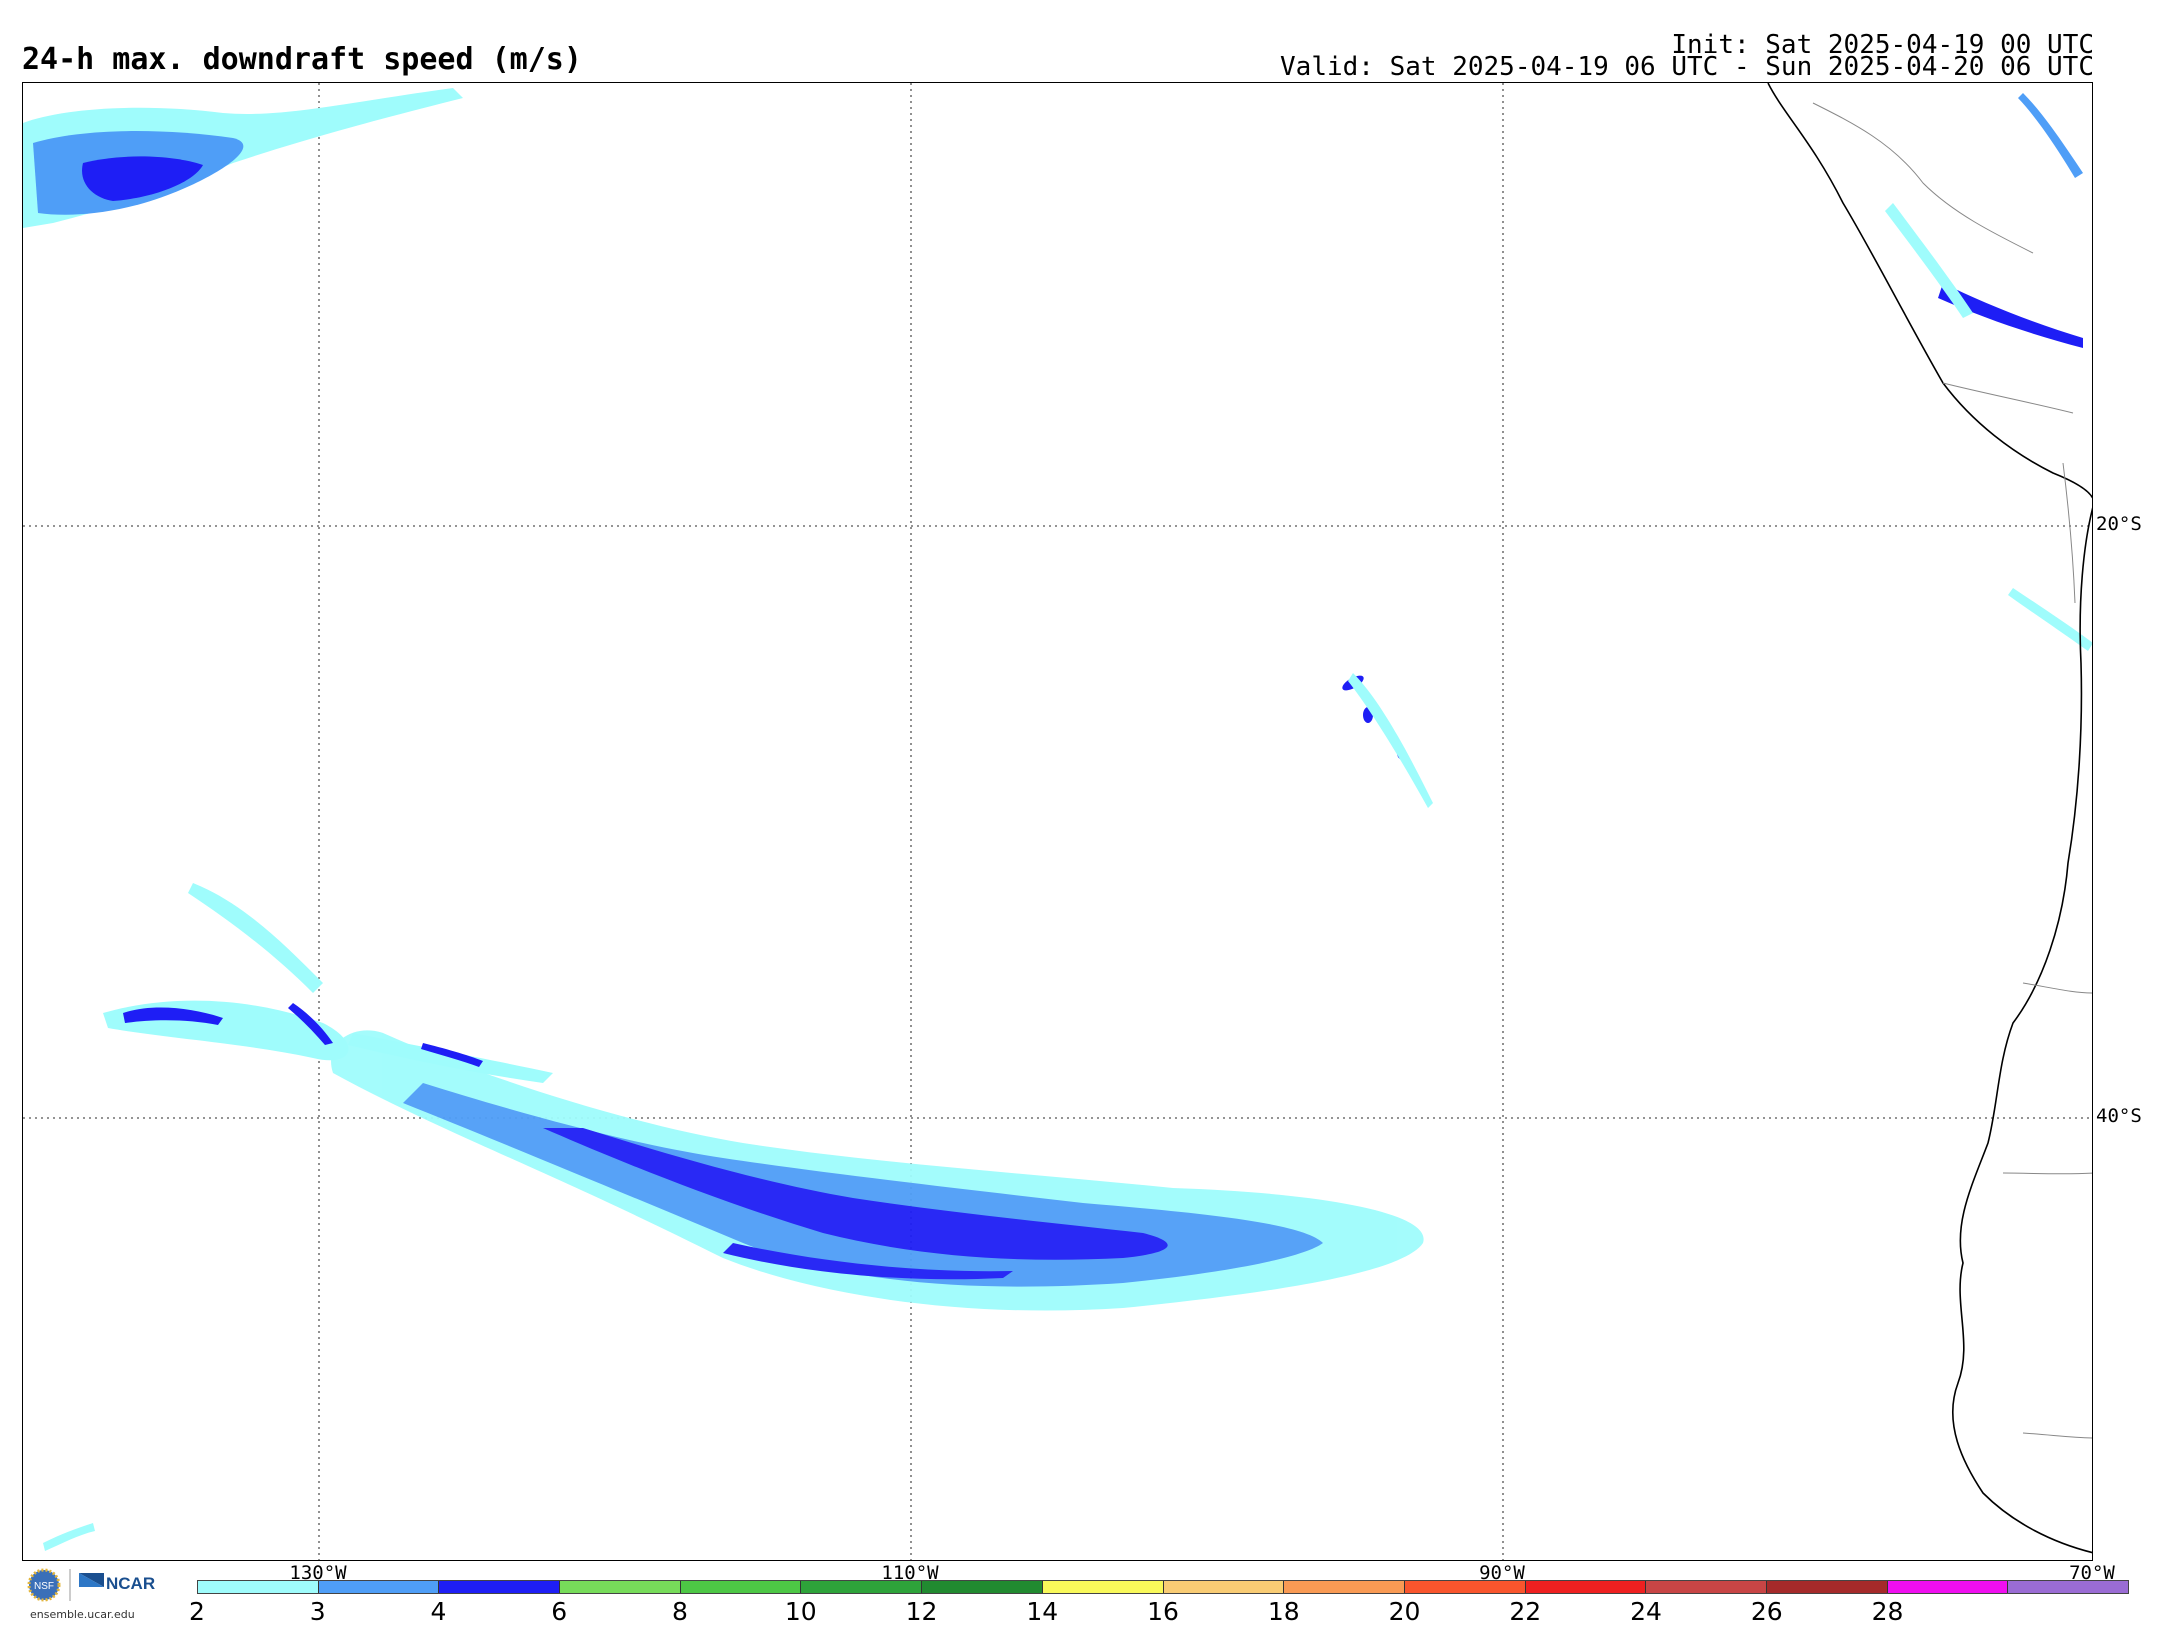  Describe the element at coordinates (1525, 1611) in the screenshot. I see `colorbar-tick-label: 22` at that location.